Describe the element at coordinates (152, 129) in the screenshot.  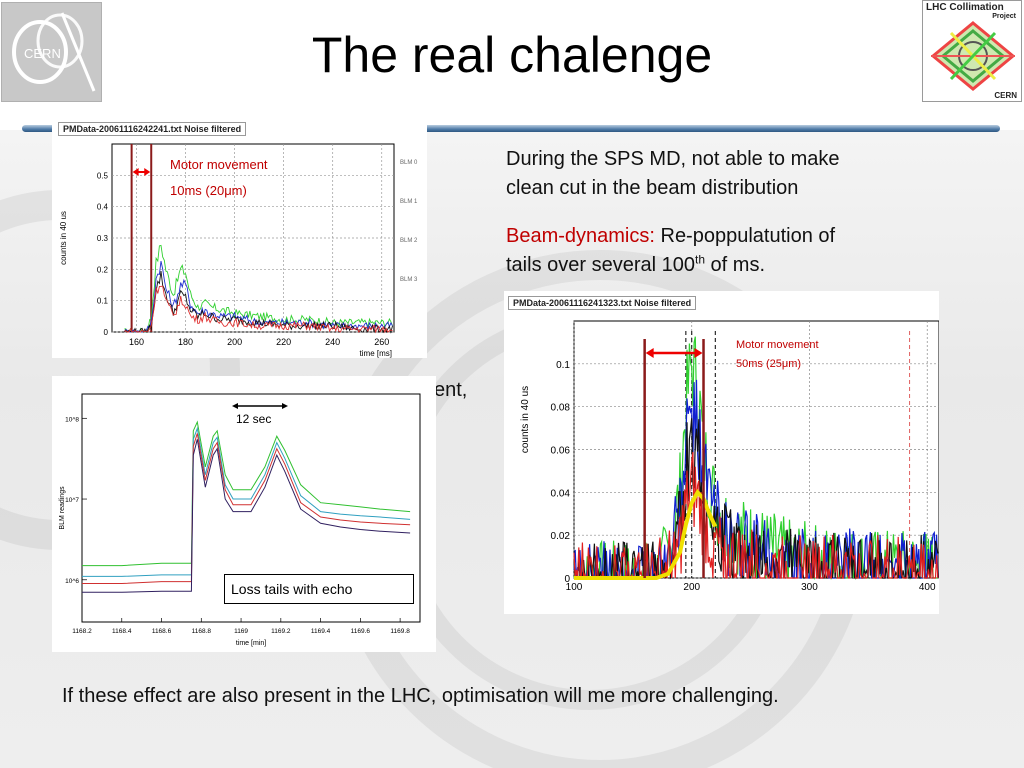
I see `chart1-panel-title: PMData-20061116242241.txt Noise filtered` at that location.